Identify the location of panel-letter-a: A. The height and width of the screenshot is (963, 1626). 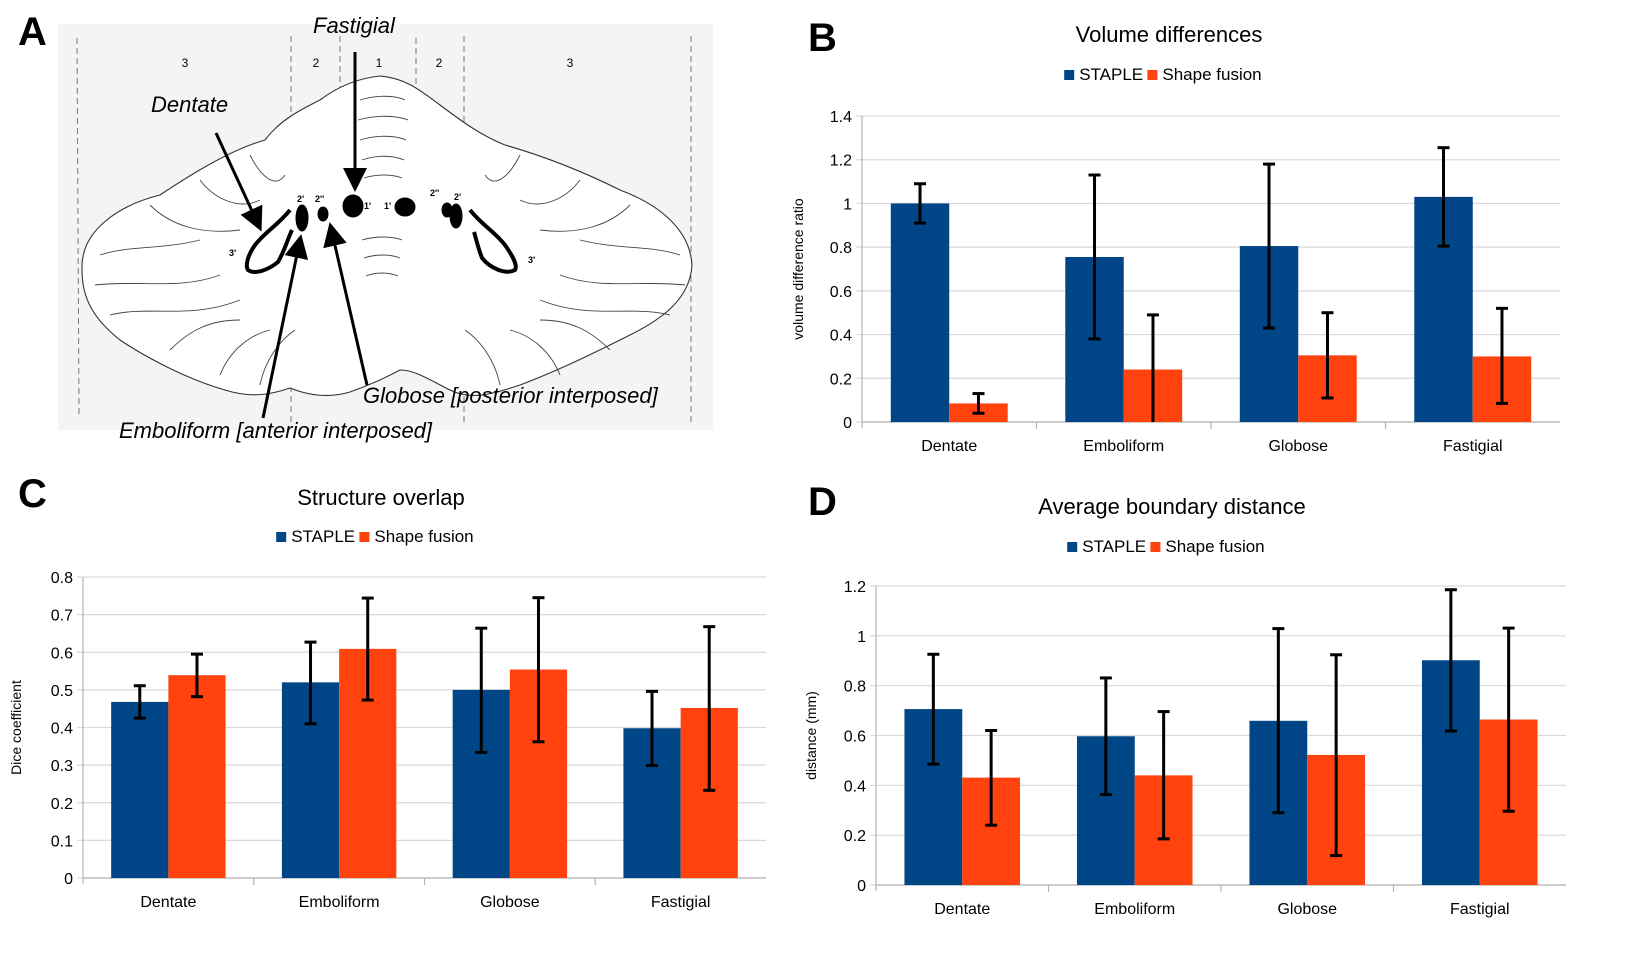
(32, 32).